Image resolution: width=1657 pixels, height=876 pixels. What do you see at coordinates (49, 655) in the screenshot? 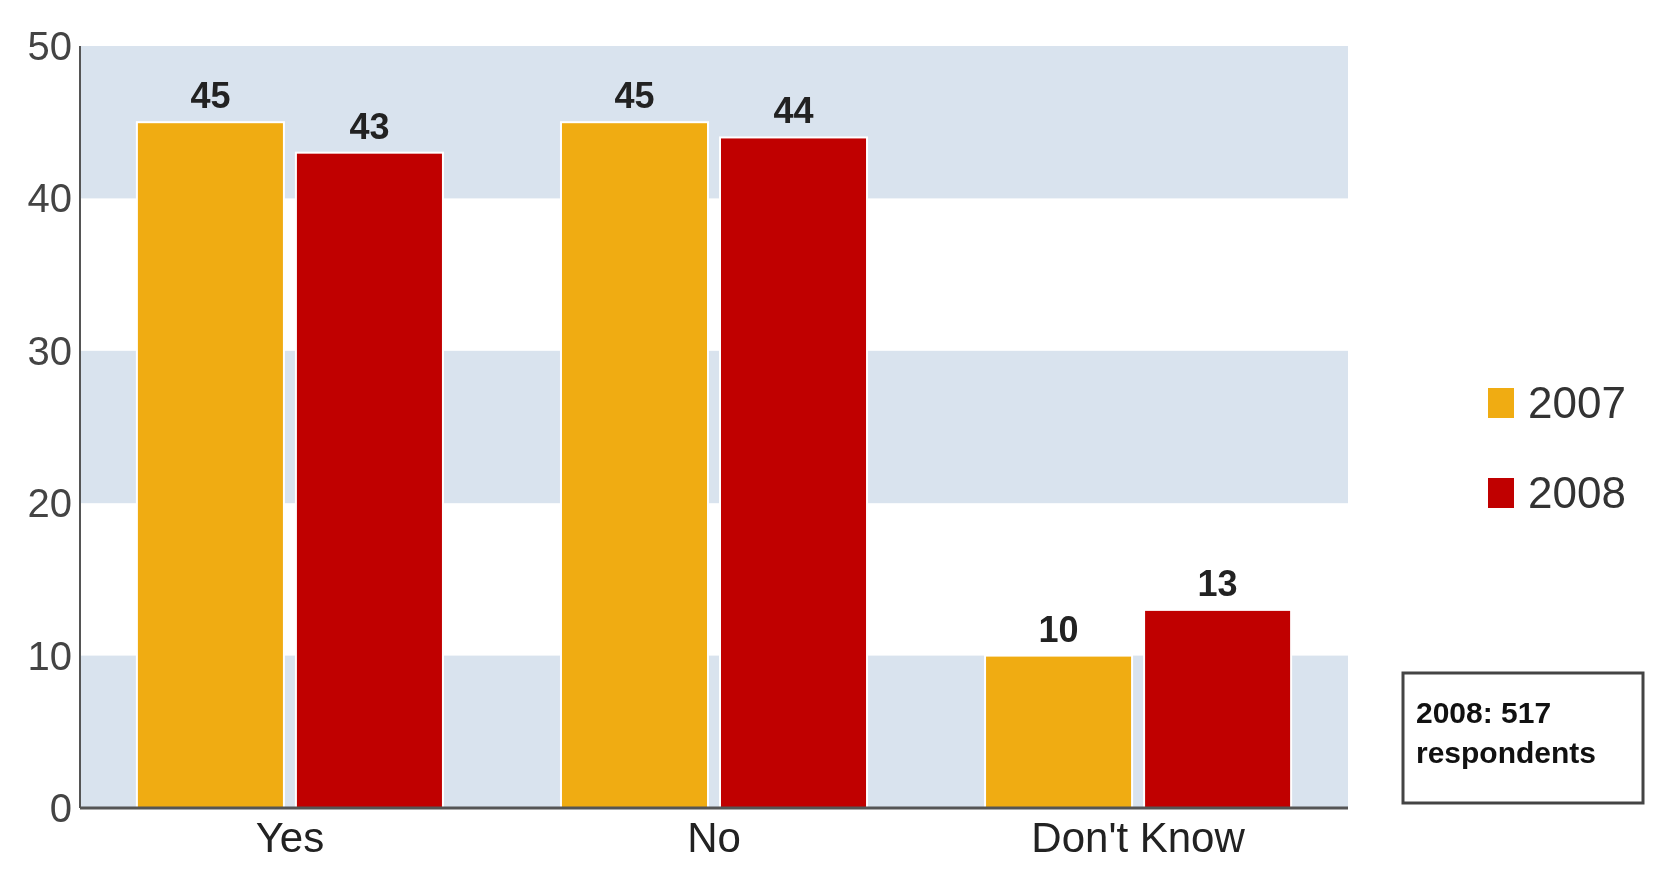
I see `y-tick-label: 10` at bounding box center [49, 655].